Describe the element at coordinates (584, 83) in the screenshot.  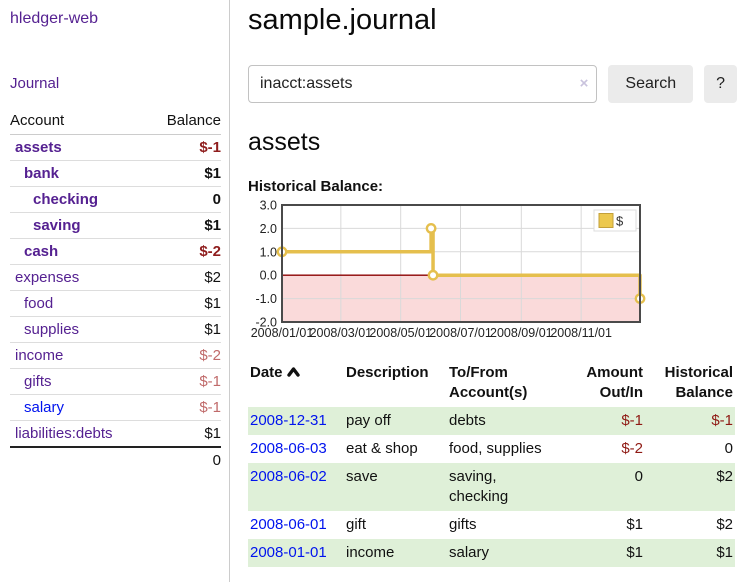
I see `clear-search-icon: ×` at that location.